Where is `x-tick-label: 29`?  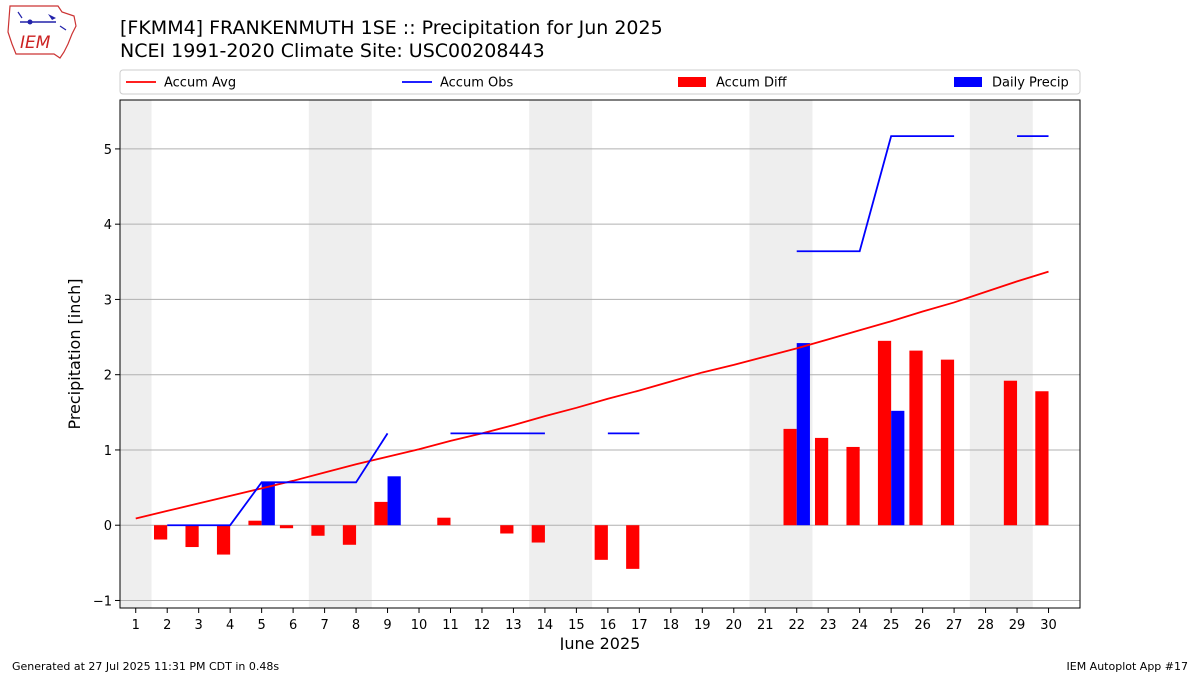
x-tick-label: 29 is located at coordinates (1017, 625).